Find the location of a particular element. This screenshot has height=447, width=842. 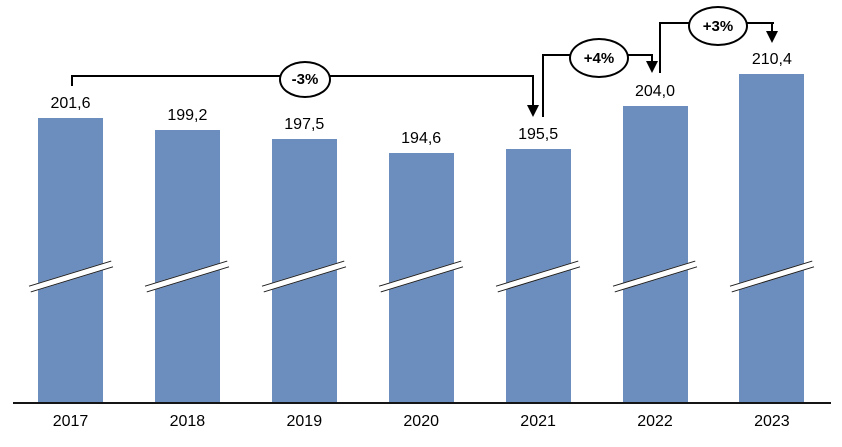

bar-2023 is located at coordinates (772, 238).